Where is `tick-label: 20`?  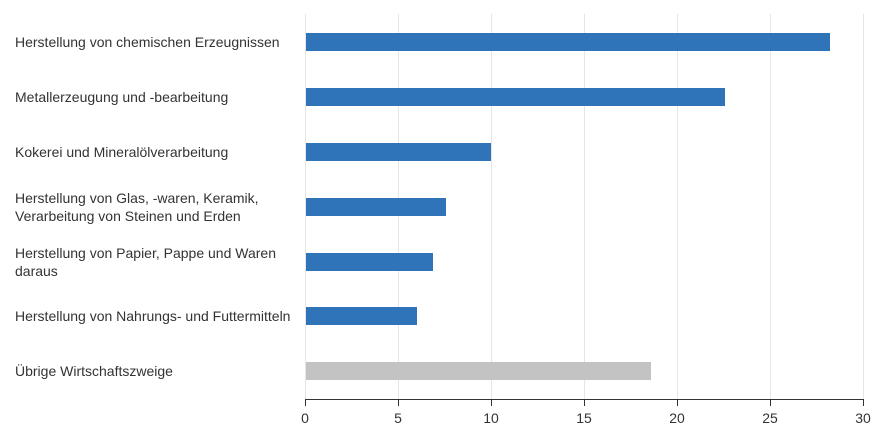 tick-label: 20 is located at coordinates (677, 418).